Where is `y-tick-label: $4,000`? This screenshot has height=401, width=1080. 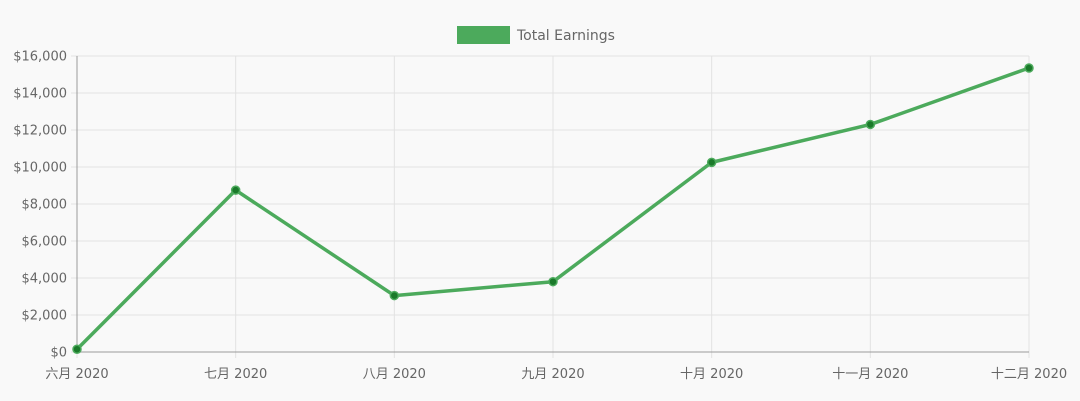 y-tick-label: $4,000 is located at coordinates (45, 279).